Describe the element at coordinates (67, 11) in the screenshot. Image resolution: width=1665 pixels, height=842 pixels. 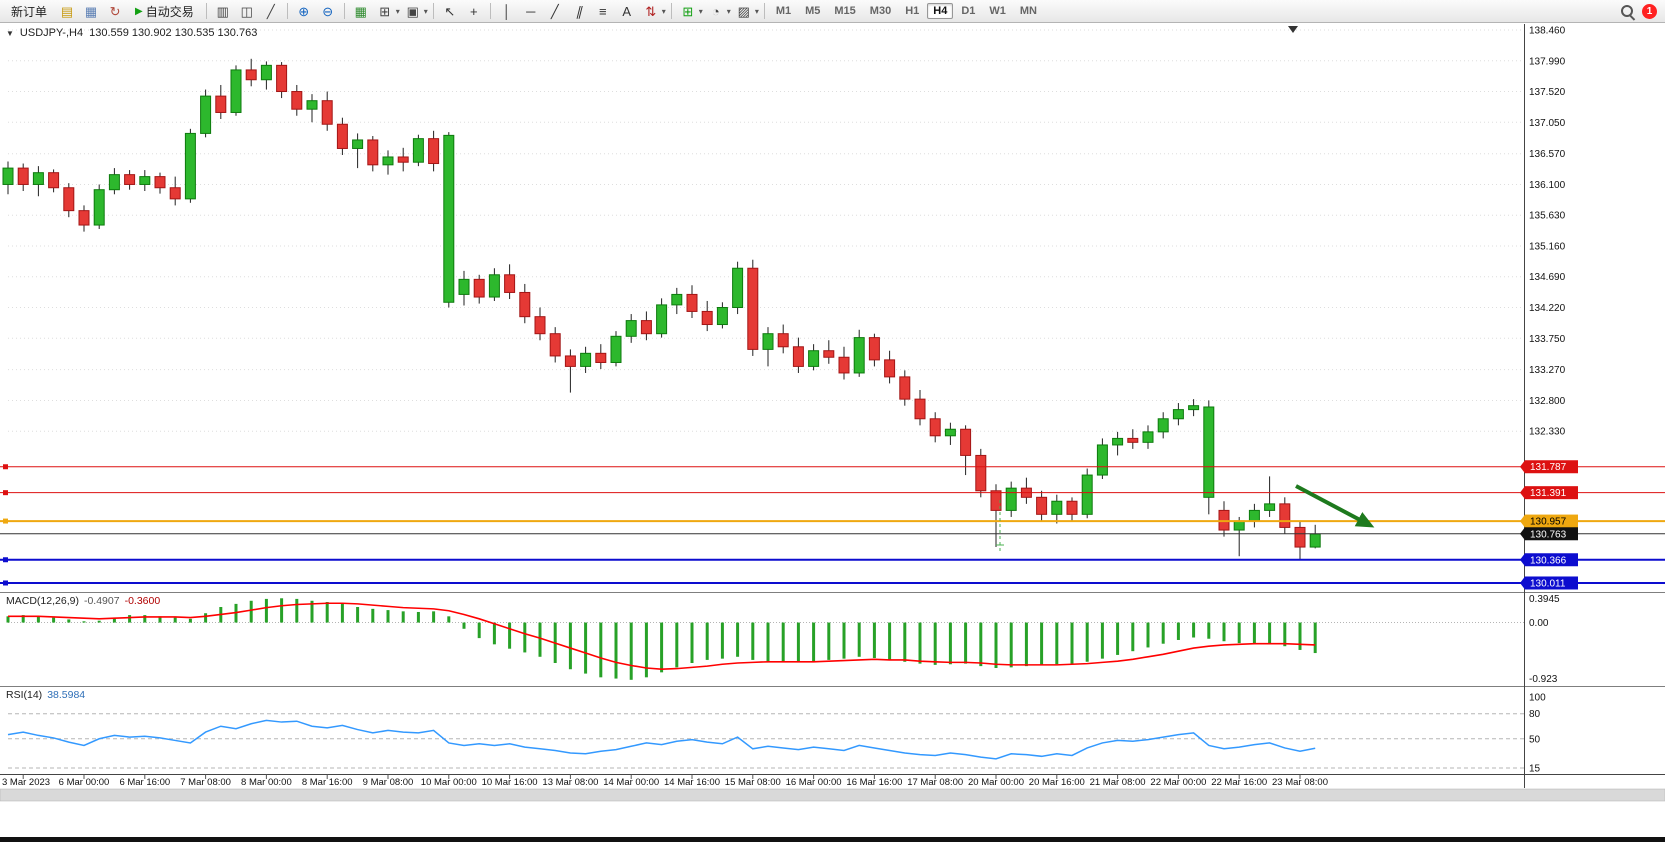
I see `market-watch-icon: ▤` at that location.